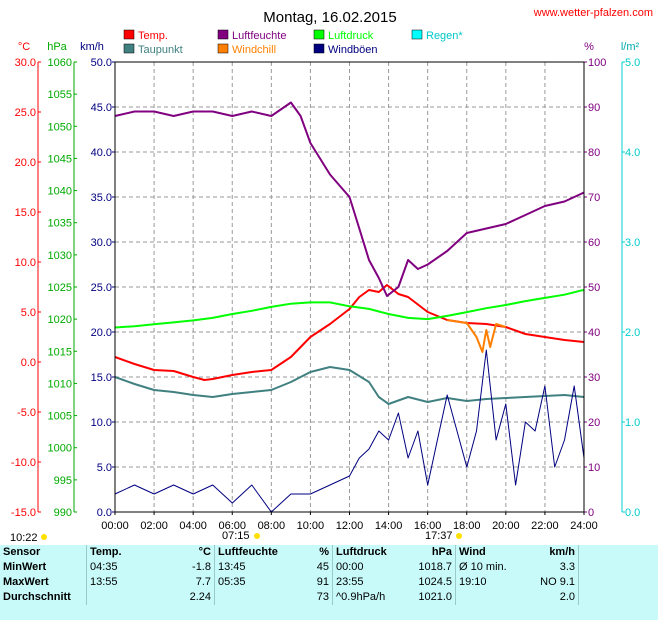 This screenshot has height=620, width=658. I want to click on stats-hum-unit: %, so click(324, 552).